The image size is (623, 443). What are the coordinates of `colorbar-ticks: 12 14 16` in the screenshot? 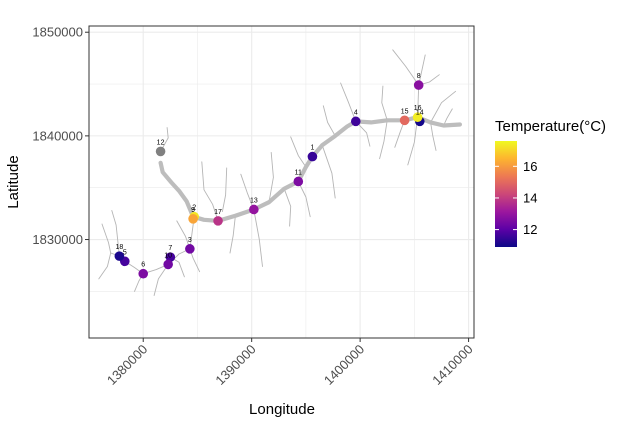 It's located at (516, 198).